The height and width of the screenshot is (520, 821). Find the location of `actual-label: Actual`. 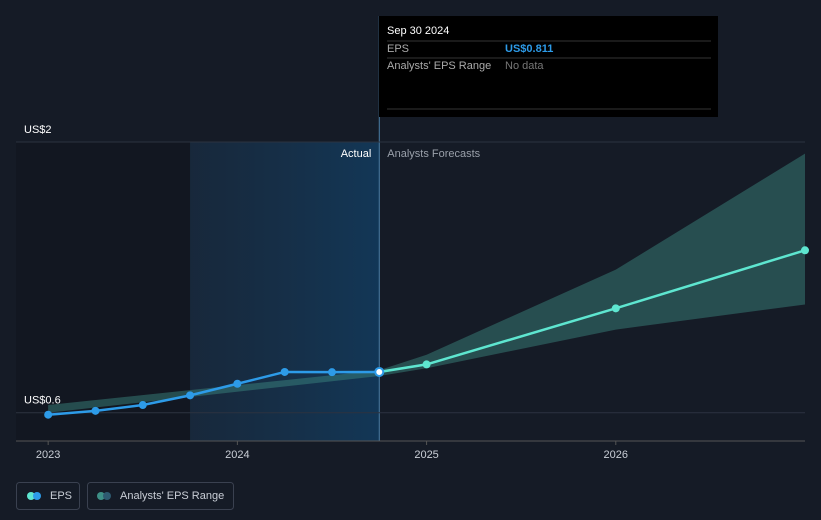

actual-label: Actual is located at coordinates (356, 154).